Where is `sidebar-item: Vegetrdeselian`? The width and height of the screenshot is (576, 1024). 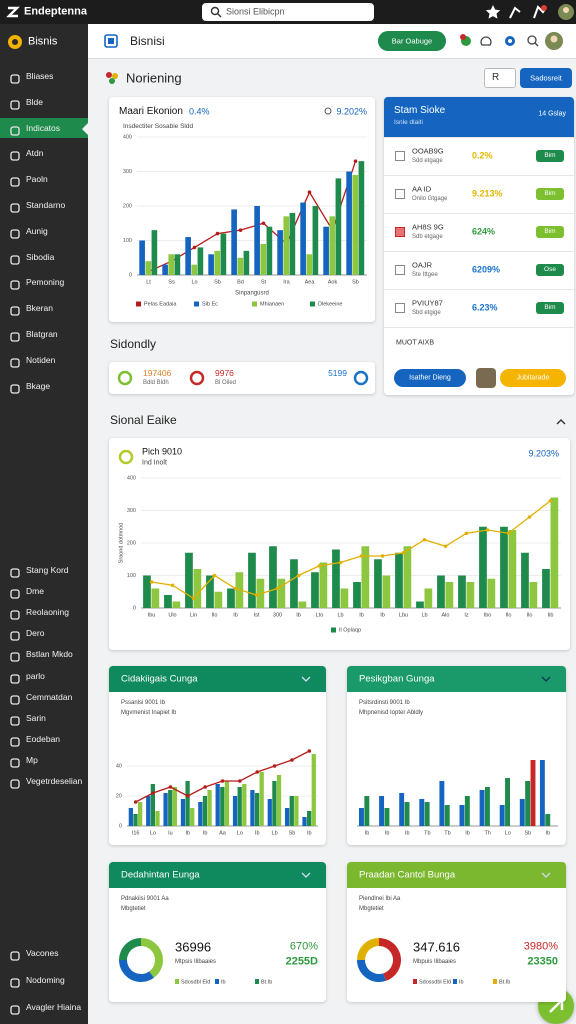
sidebar-item: Vegetrdeselian is located at coordinates (54, 780).